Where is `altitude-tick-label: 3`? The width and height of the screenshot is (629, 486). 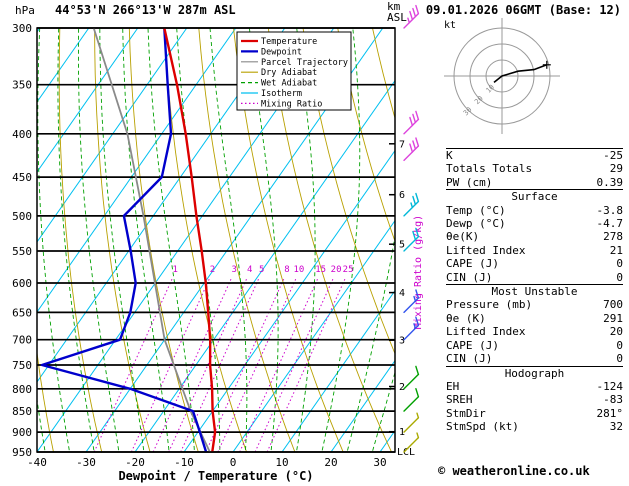 altitude-tick-label: 3 is located at coordinates (402, 341).